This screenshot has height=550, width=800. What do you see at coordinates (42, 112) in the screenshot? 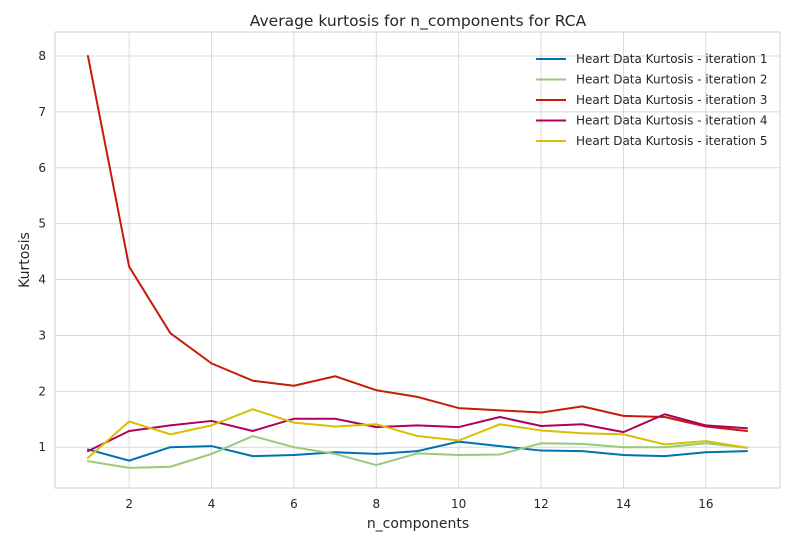
I see `y-tick-label: 7` at bounding box center [42, 112].